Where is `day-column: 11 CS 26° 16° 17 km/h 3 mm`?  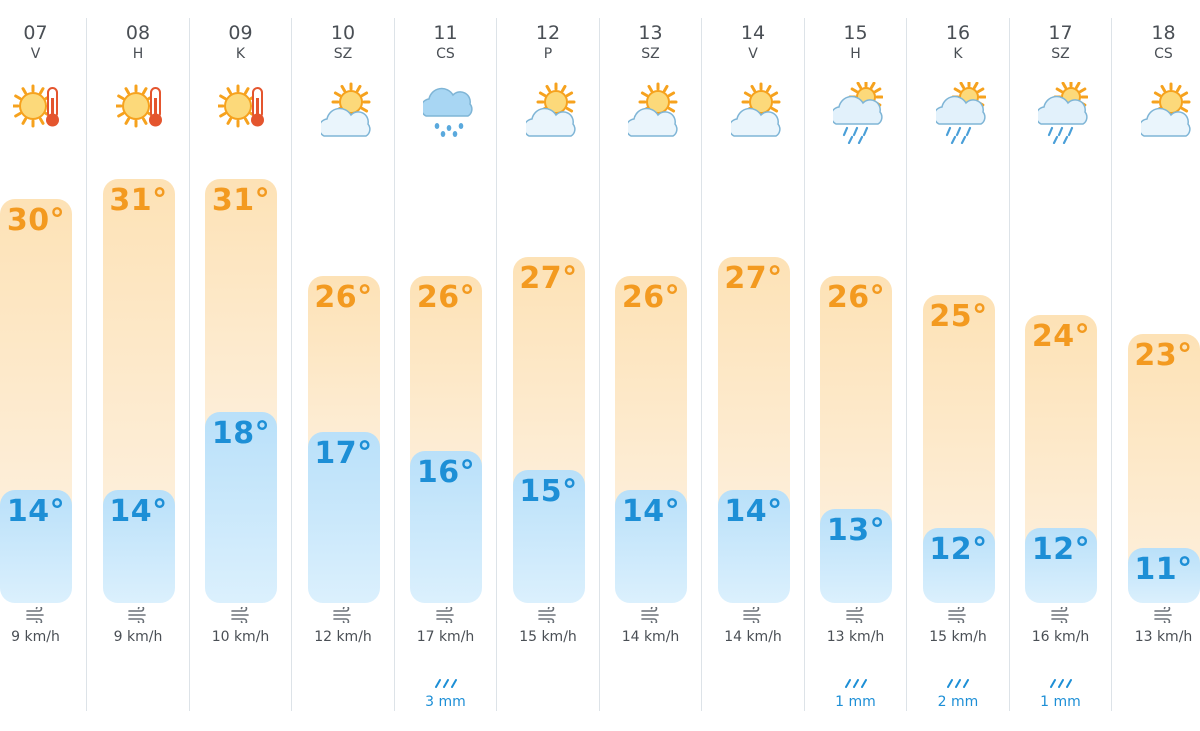 day-column: 11 CS 26° 16° 17 km/h 3 mm is located at coordinates (446, 364).